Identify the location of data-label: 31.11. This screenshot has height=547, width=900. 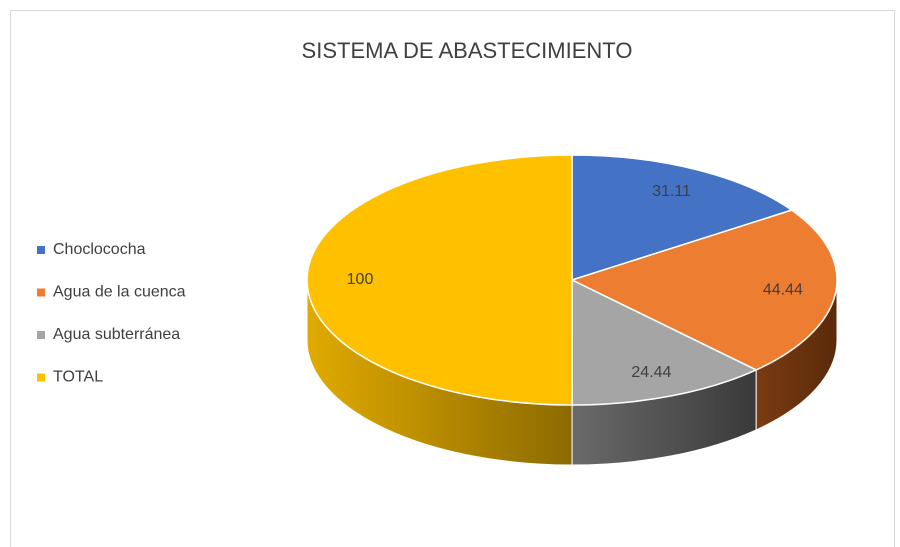
(671, 191).